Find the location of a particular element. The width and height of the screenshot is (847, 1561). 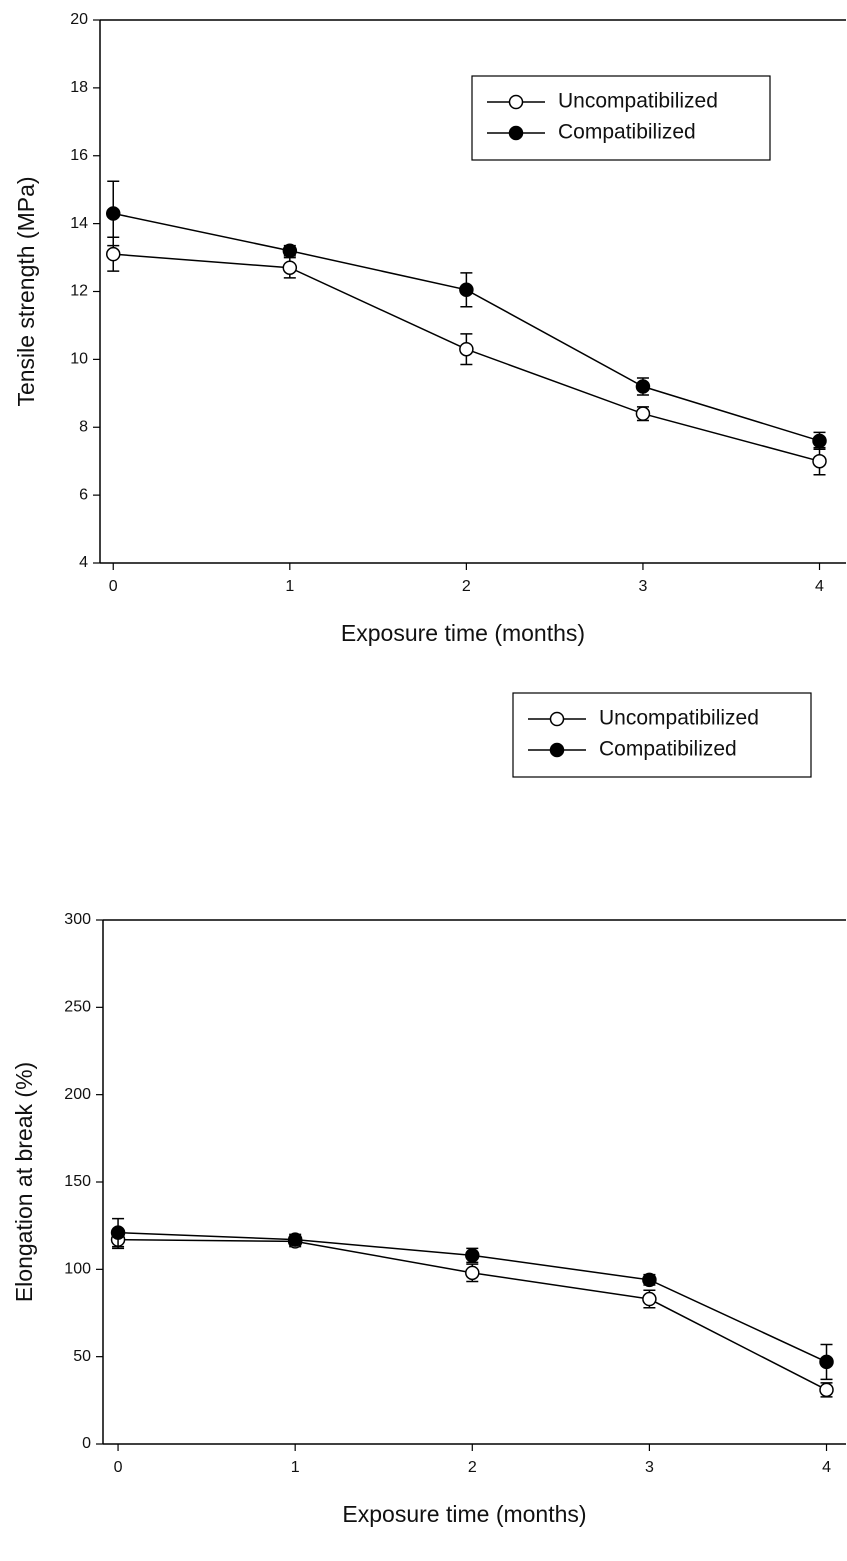

y-axis-title: Elongation at break (%) is located at coordinates (24, 1182).